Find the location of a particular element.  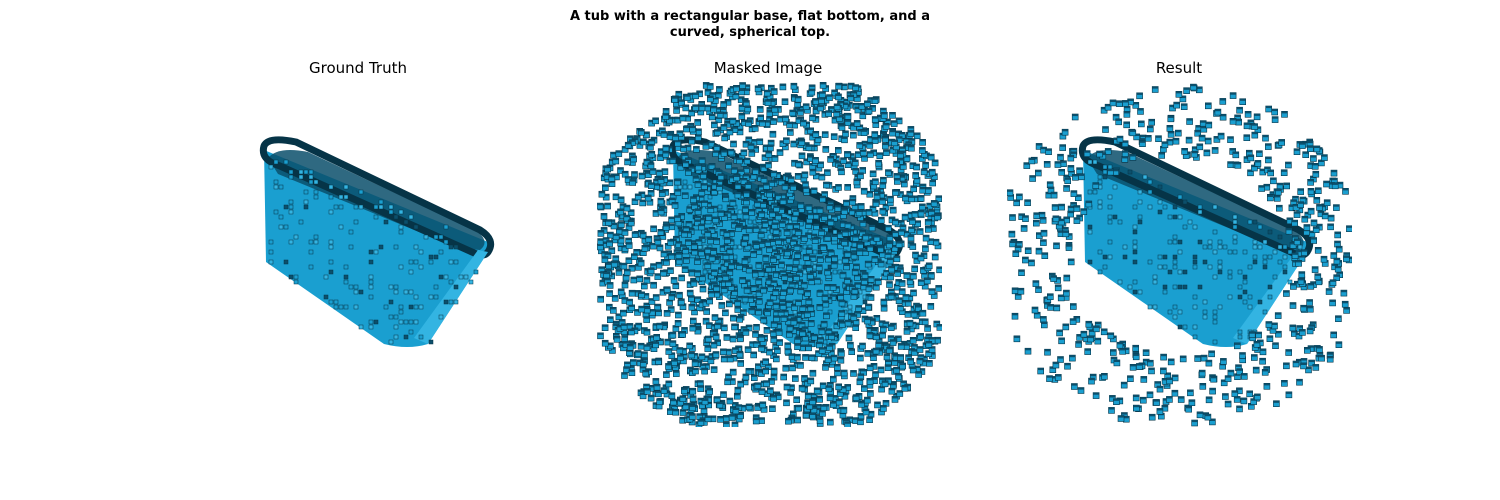

figure-title-line-2: curved, spherical top. is located at coordinates (750, 32).